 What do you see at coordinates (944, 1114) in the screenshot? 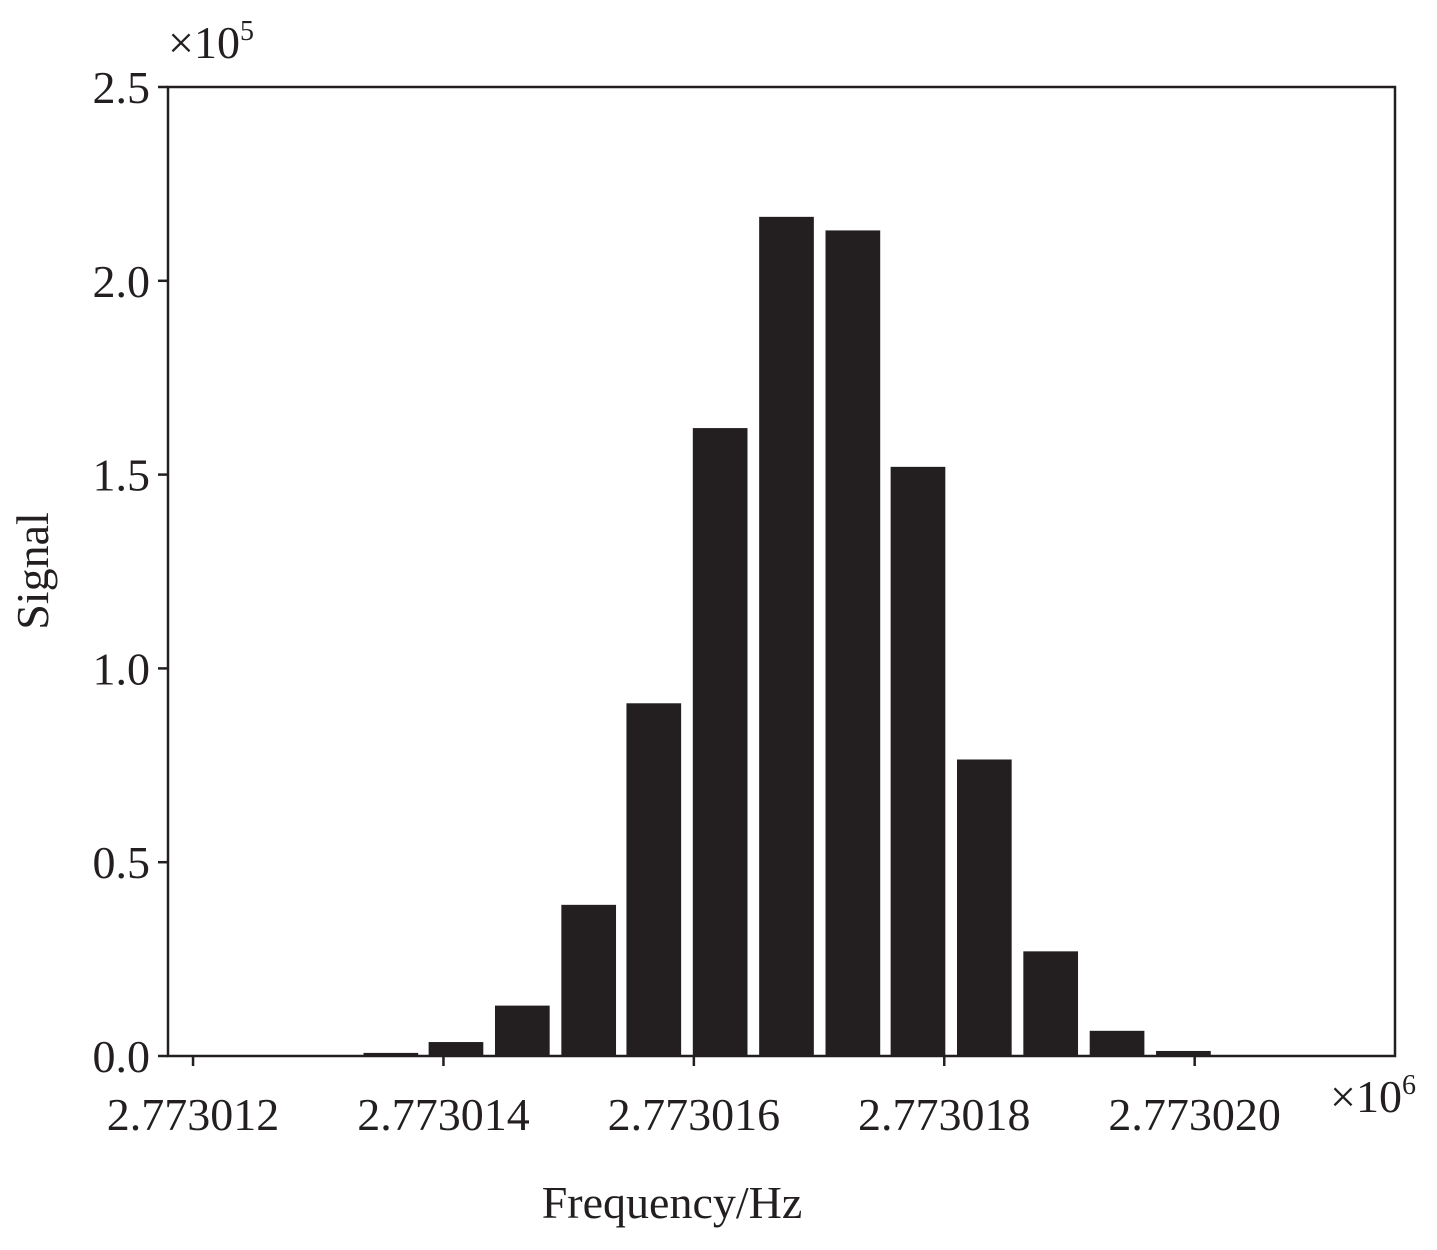
I see `x-tick-label: 2.773018` at bounding box center [944, 1114].